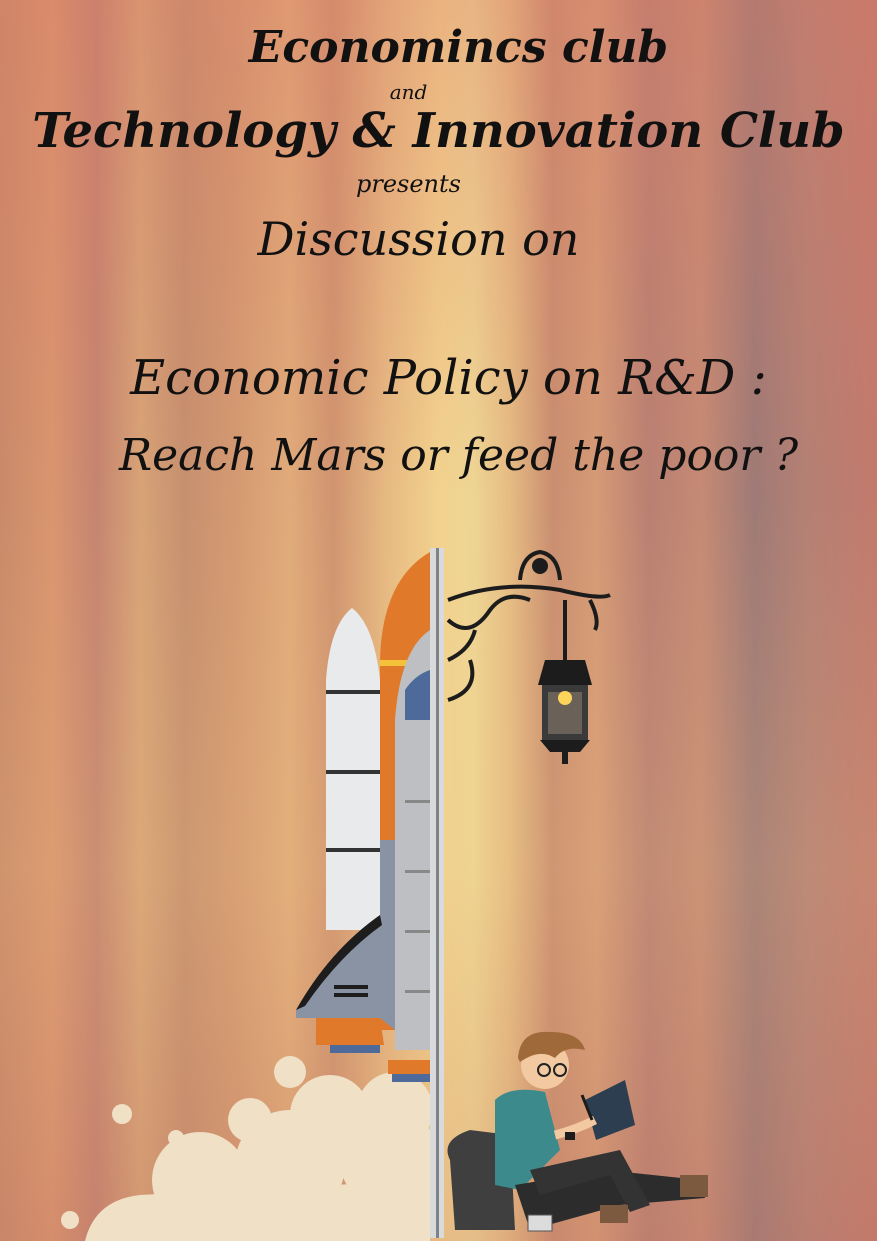  What do you see at coordinates (408, 92) in the screenshot?
I see `connector-text: and` at bounding box center [408, 92].